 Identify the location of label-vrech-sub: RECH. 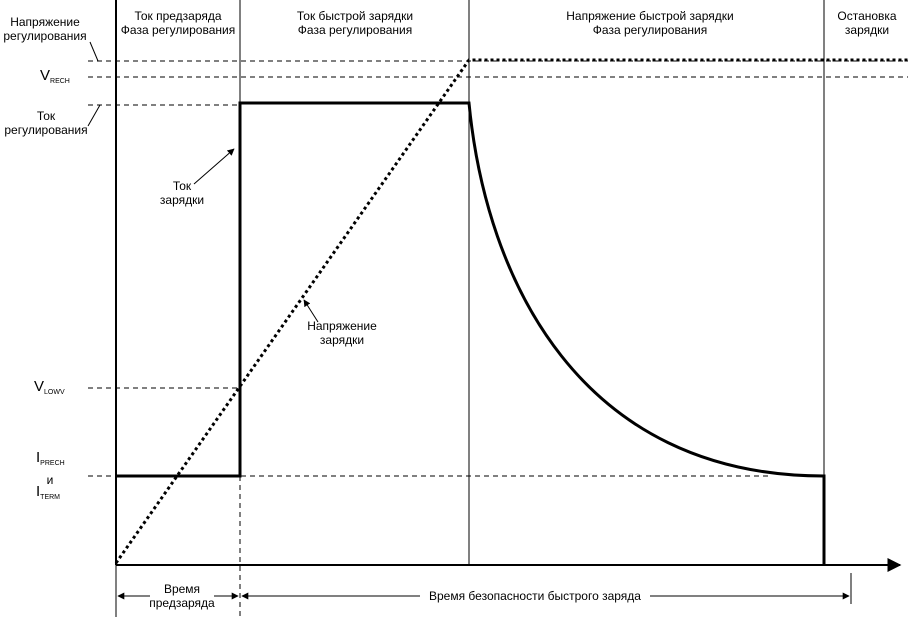
(60, 81).